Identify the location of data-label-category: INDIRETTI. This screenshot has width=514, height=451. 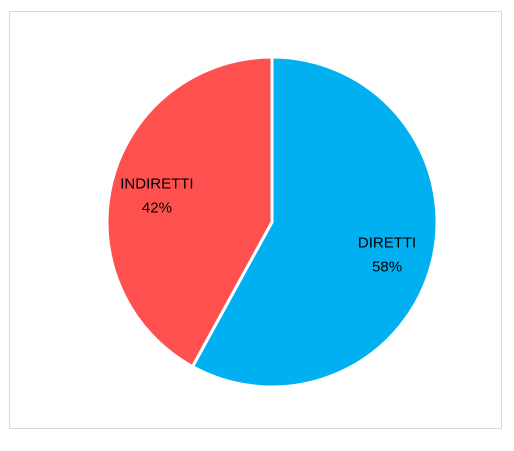
(156, 183).